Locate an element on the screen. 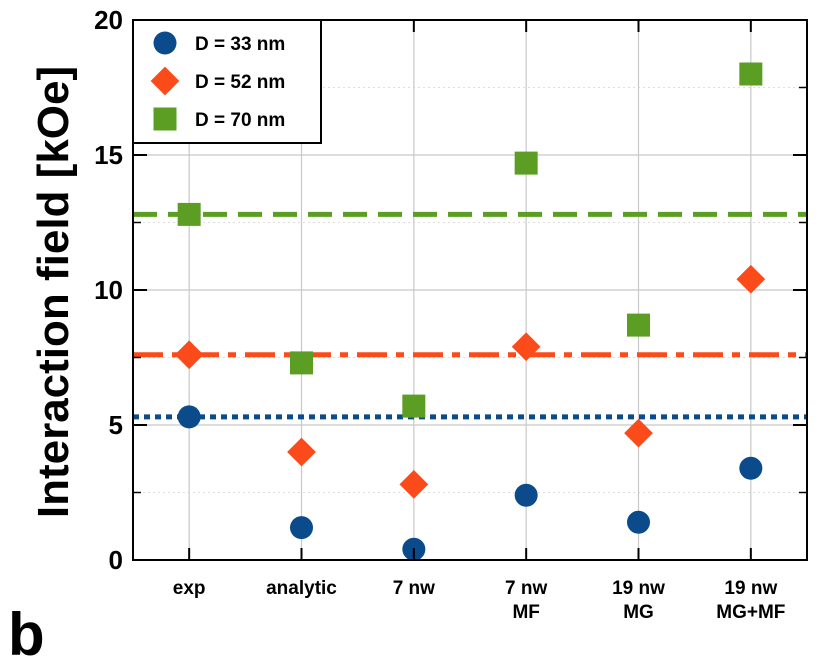  x-tick-label: 19 nw MG is located at coordinates (638, 600).